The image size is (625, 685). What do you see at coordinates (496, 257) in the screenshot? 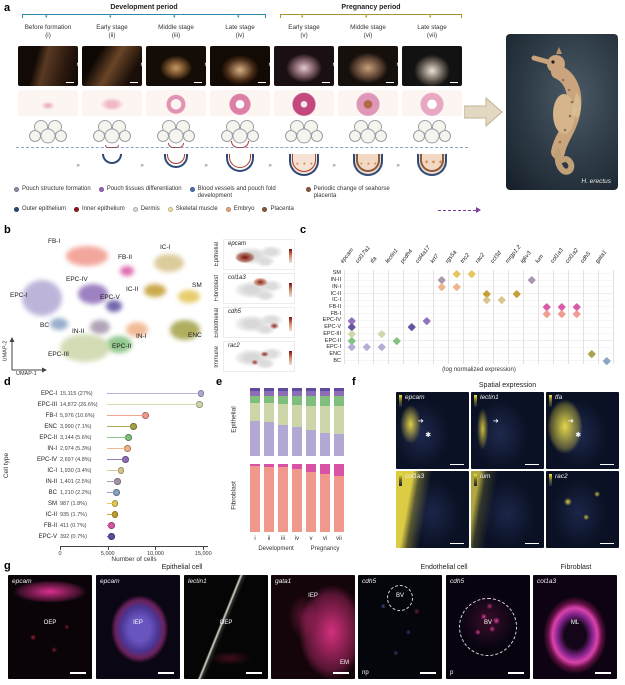
I see `gene-header: ccl3d` at bounding box center [496, 257].